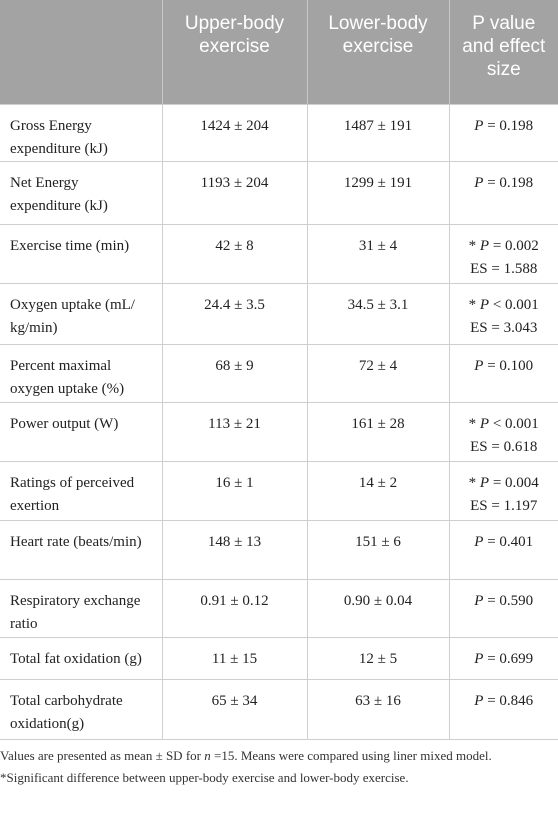 This screenshot has width=558, height=815. Describe the element at coordinates (378, 709) in the screenshot. I see `lower-value: 63 ± 16` at that location.